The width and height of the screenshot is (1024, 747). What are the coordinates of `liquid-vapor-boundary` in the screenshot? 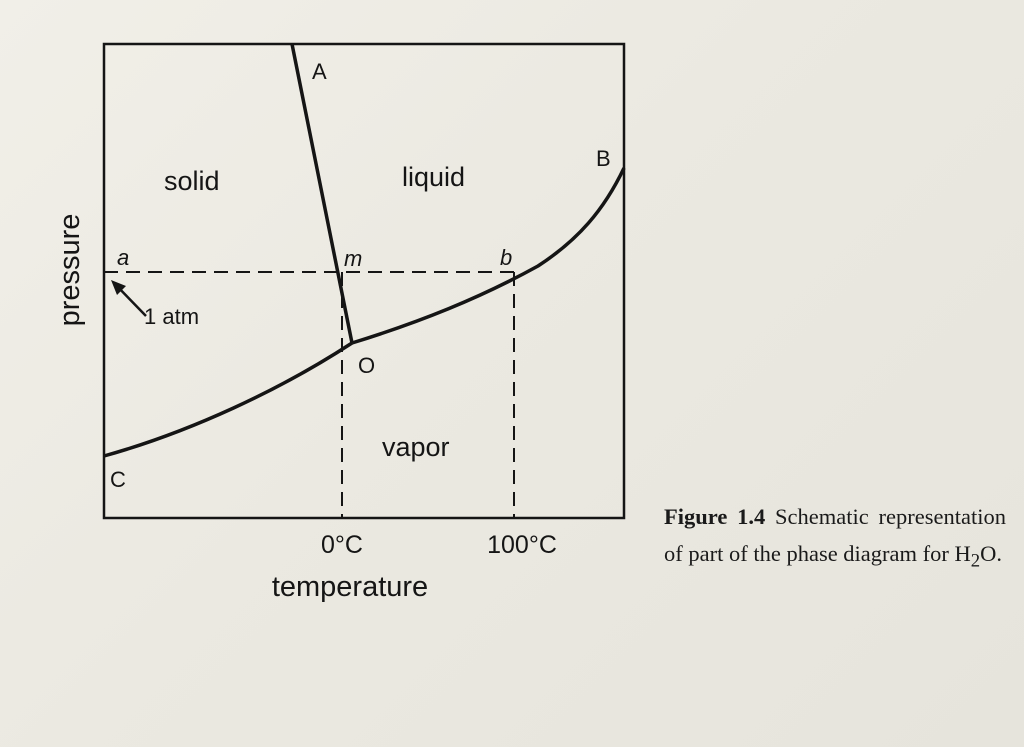 It's located at (488, 256).